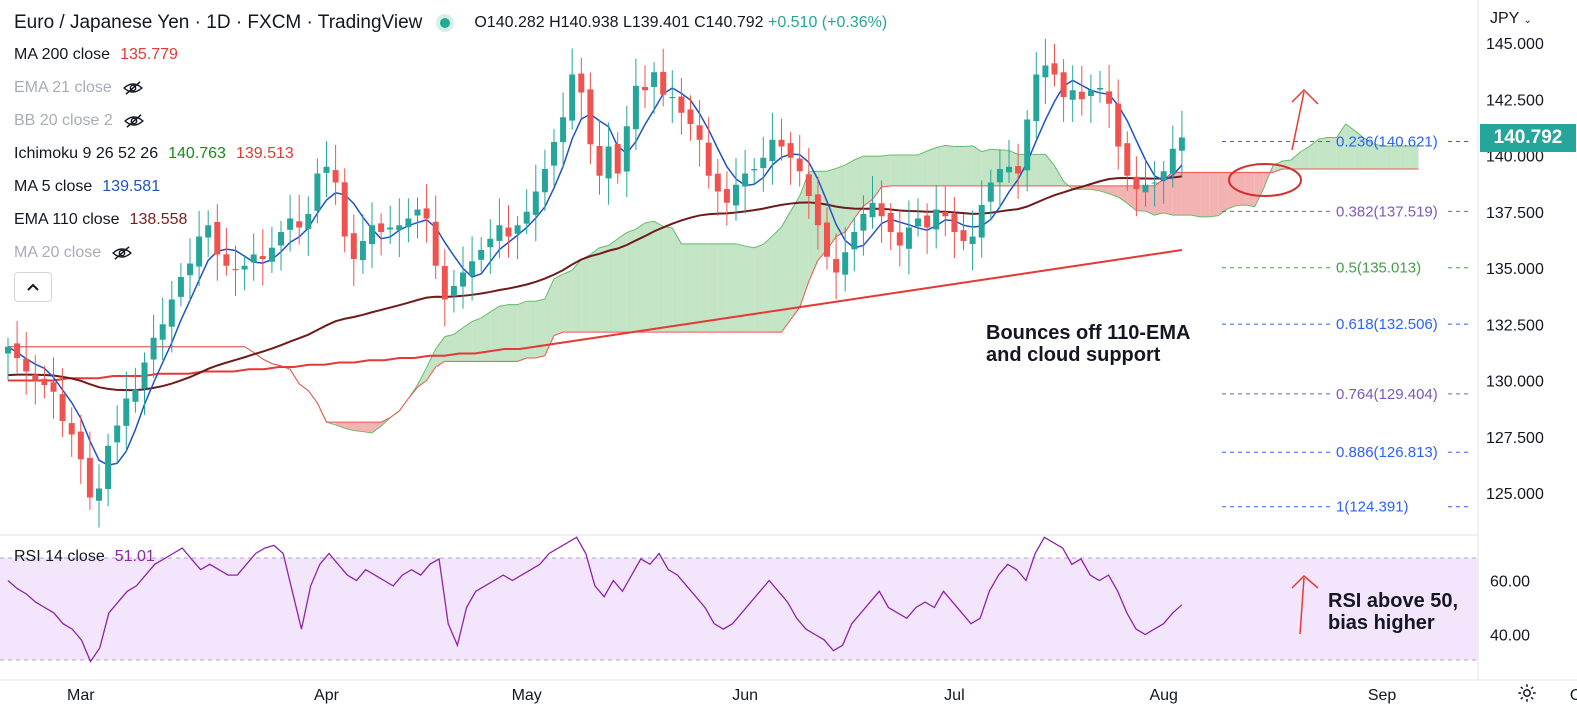  Describe the element at coordinates (1298, 121) in the screenshot. I see `price-up-arrow` at that location.